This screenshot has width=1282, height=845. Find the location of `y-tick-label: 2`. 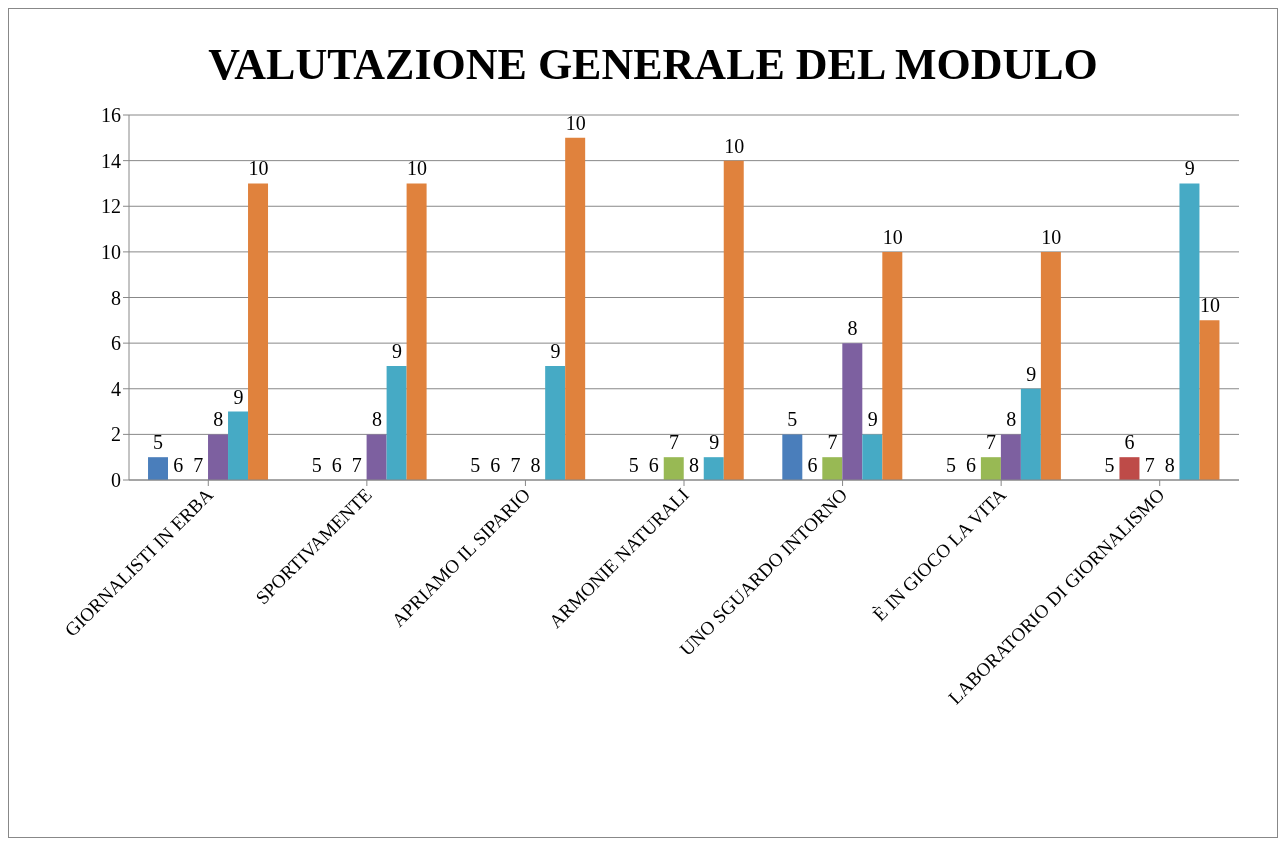

y-tick-label: 2 is located at coordinates (116, 434).